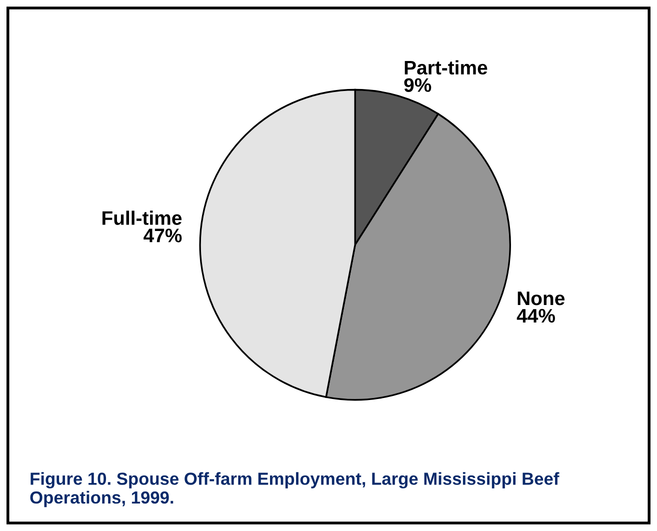 The height and width of the screenshot is (531, 657). Describe the element at coordinates (535, 315) in the screenshot. I see `data-label: 44%` at that location.